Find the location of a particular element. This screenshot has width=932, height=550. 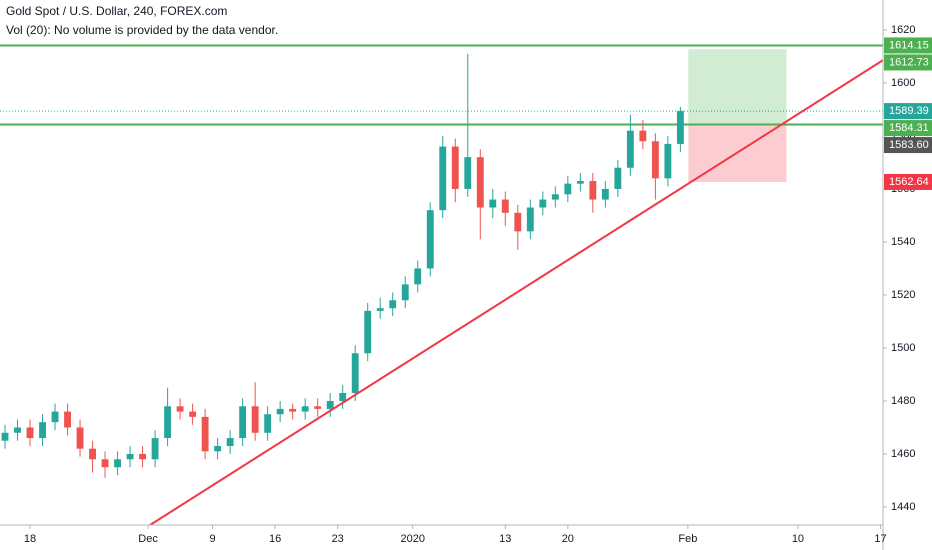

x-tick-label: Feb is located at coordinates (687, 539).